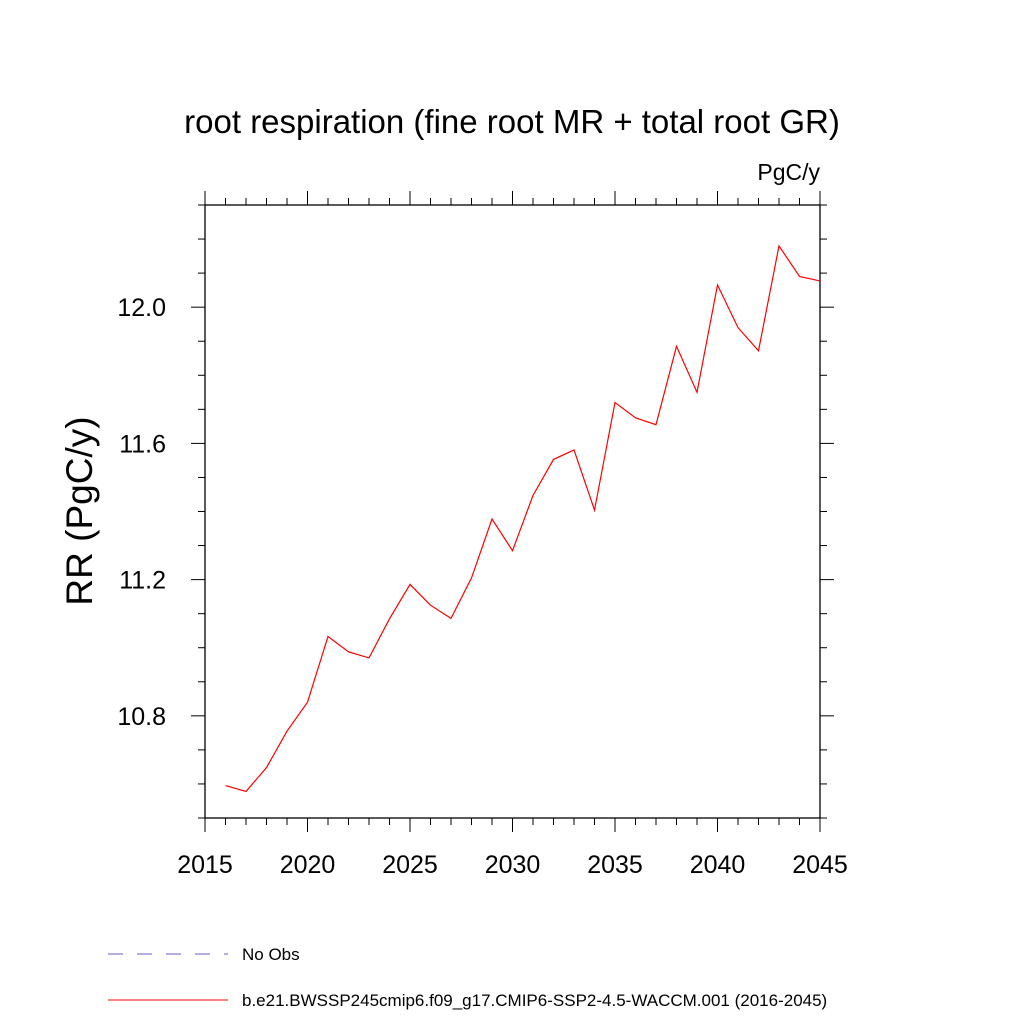 The image size is (1024, 1024). What do you see at coordinates (410, 865) in the screenshot?
I see `x-tick-label: 2025` at bounding box center [410, 865].